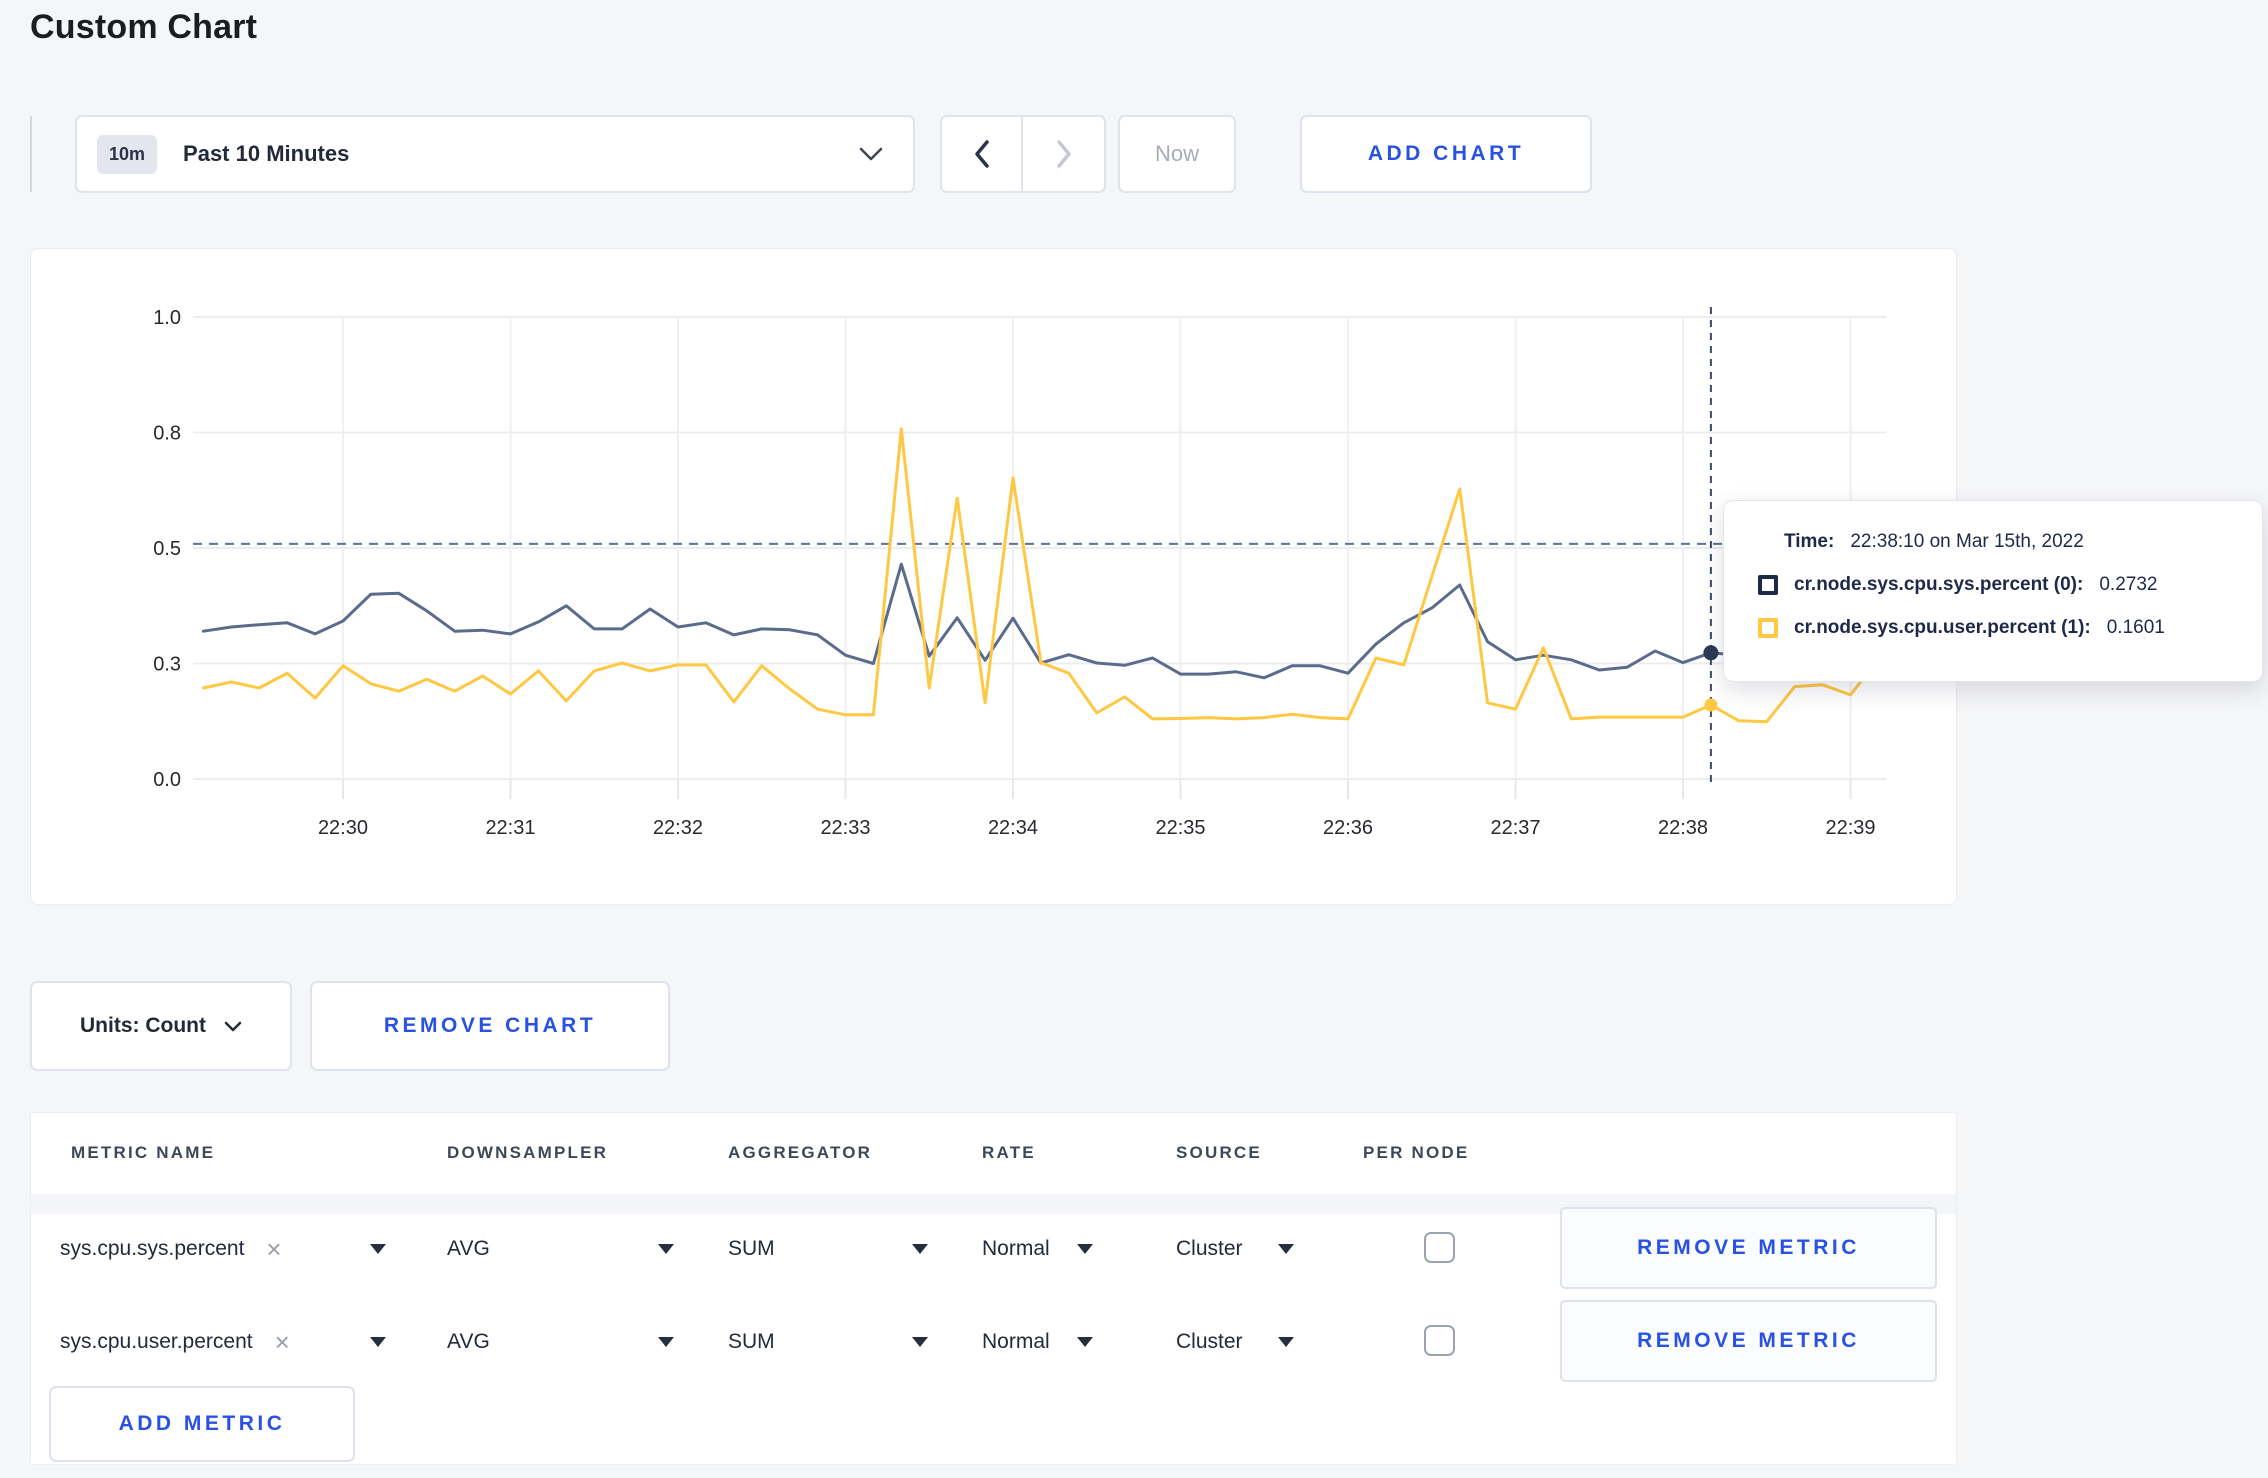 The image size is (2268, 1478). I want to click on x-tick-label: 22:37, so click(1515, 828).